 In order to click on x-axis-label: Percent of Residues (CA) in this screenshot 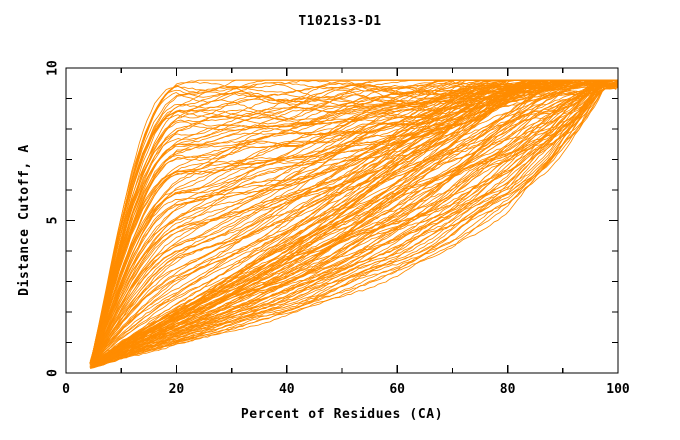, I will do `click(342, 414)`.